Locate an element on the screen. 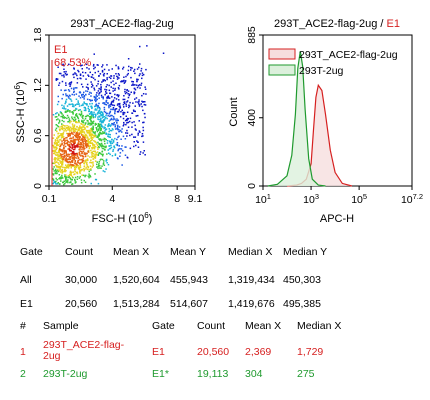 This screenshot has height=400, width=430. sample-cell-median-x: 275 is located at coordinates (306, 374).